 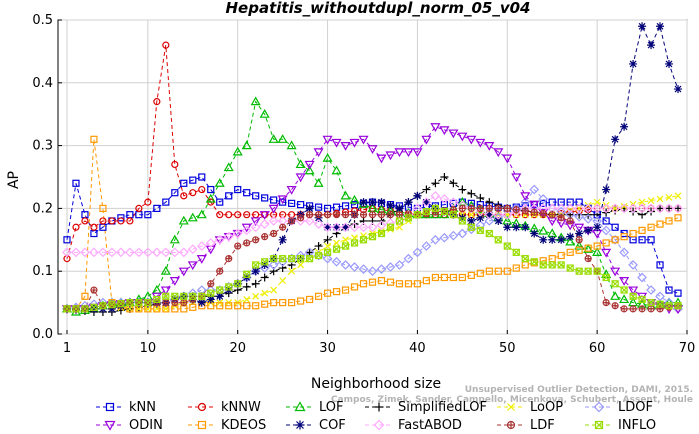 I want to click on x-tick-label: 30, so click(x=327, y=348).